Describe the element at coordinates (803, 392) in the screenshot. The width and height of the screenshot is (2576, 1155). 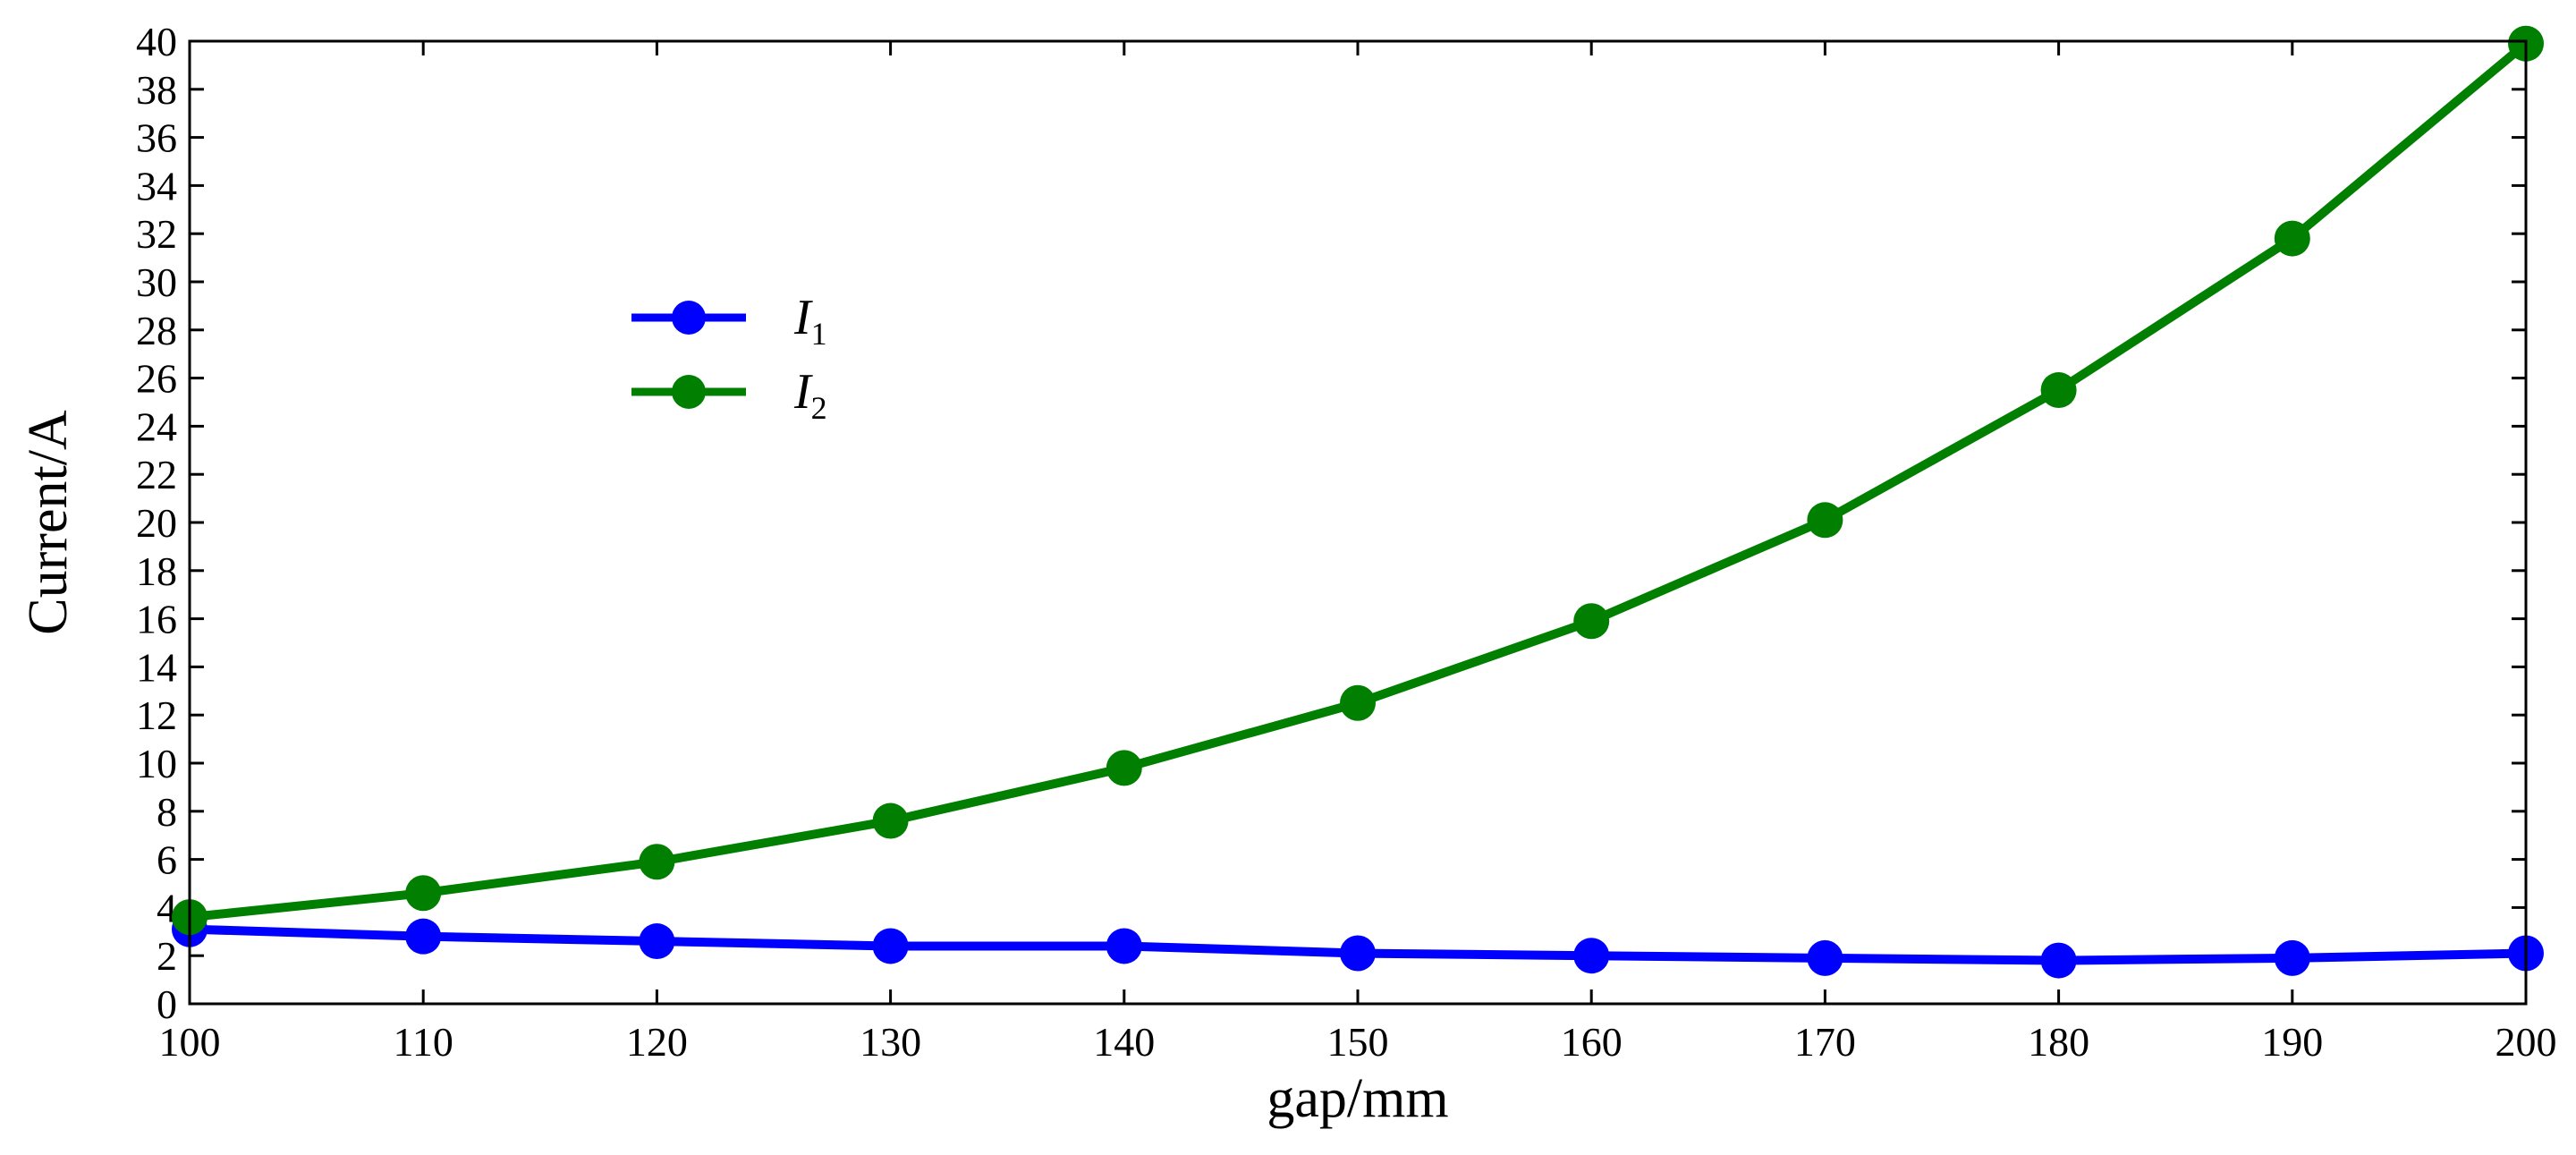
I see `legend-label-2-main: I` at that location.